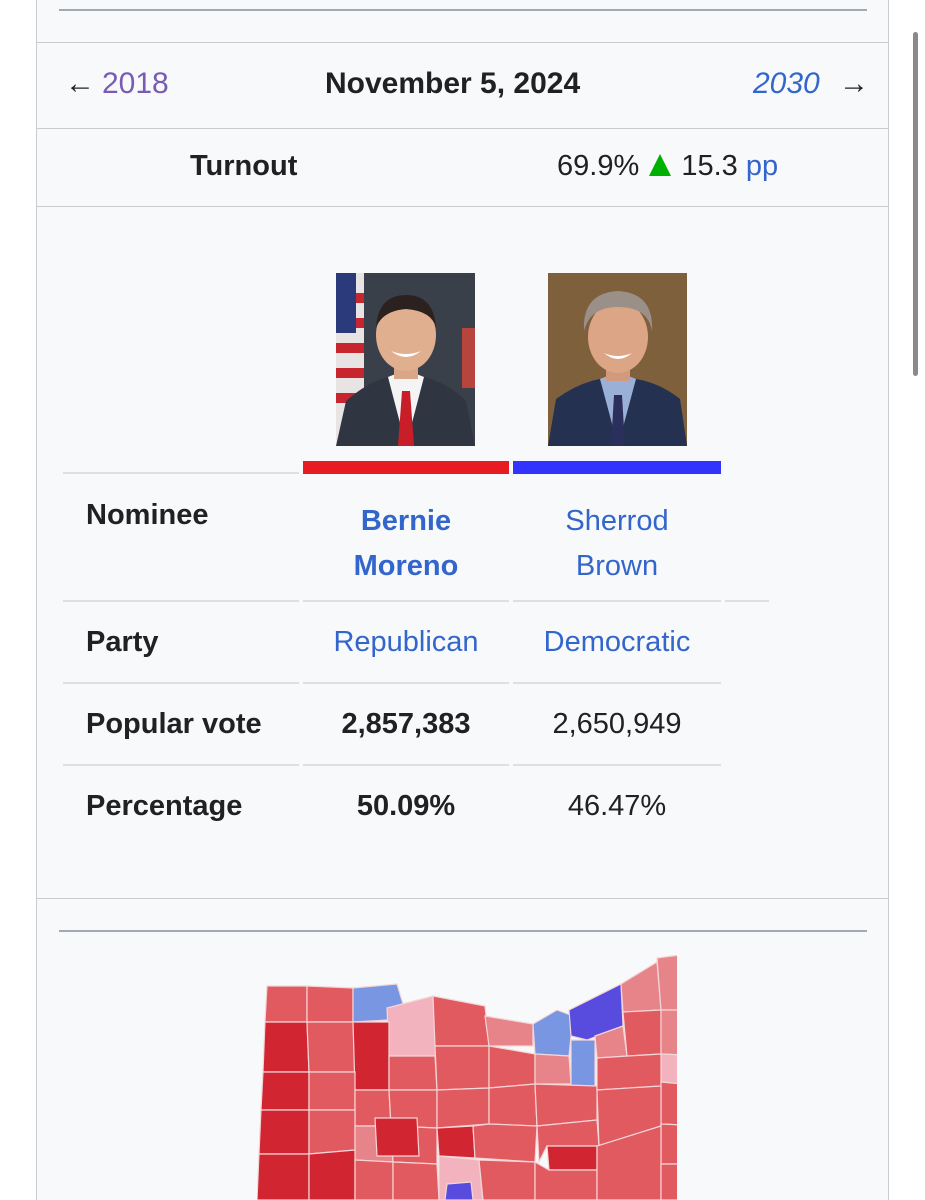 Image resolution: width=925 pixels, height=1200 pixels. Describe the element at coordinates (406, 544) in the screenshot. I see `nominee-moreno-link: Bernie Moreno` at that location.